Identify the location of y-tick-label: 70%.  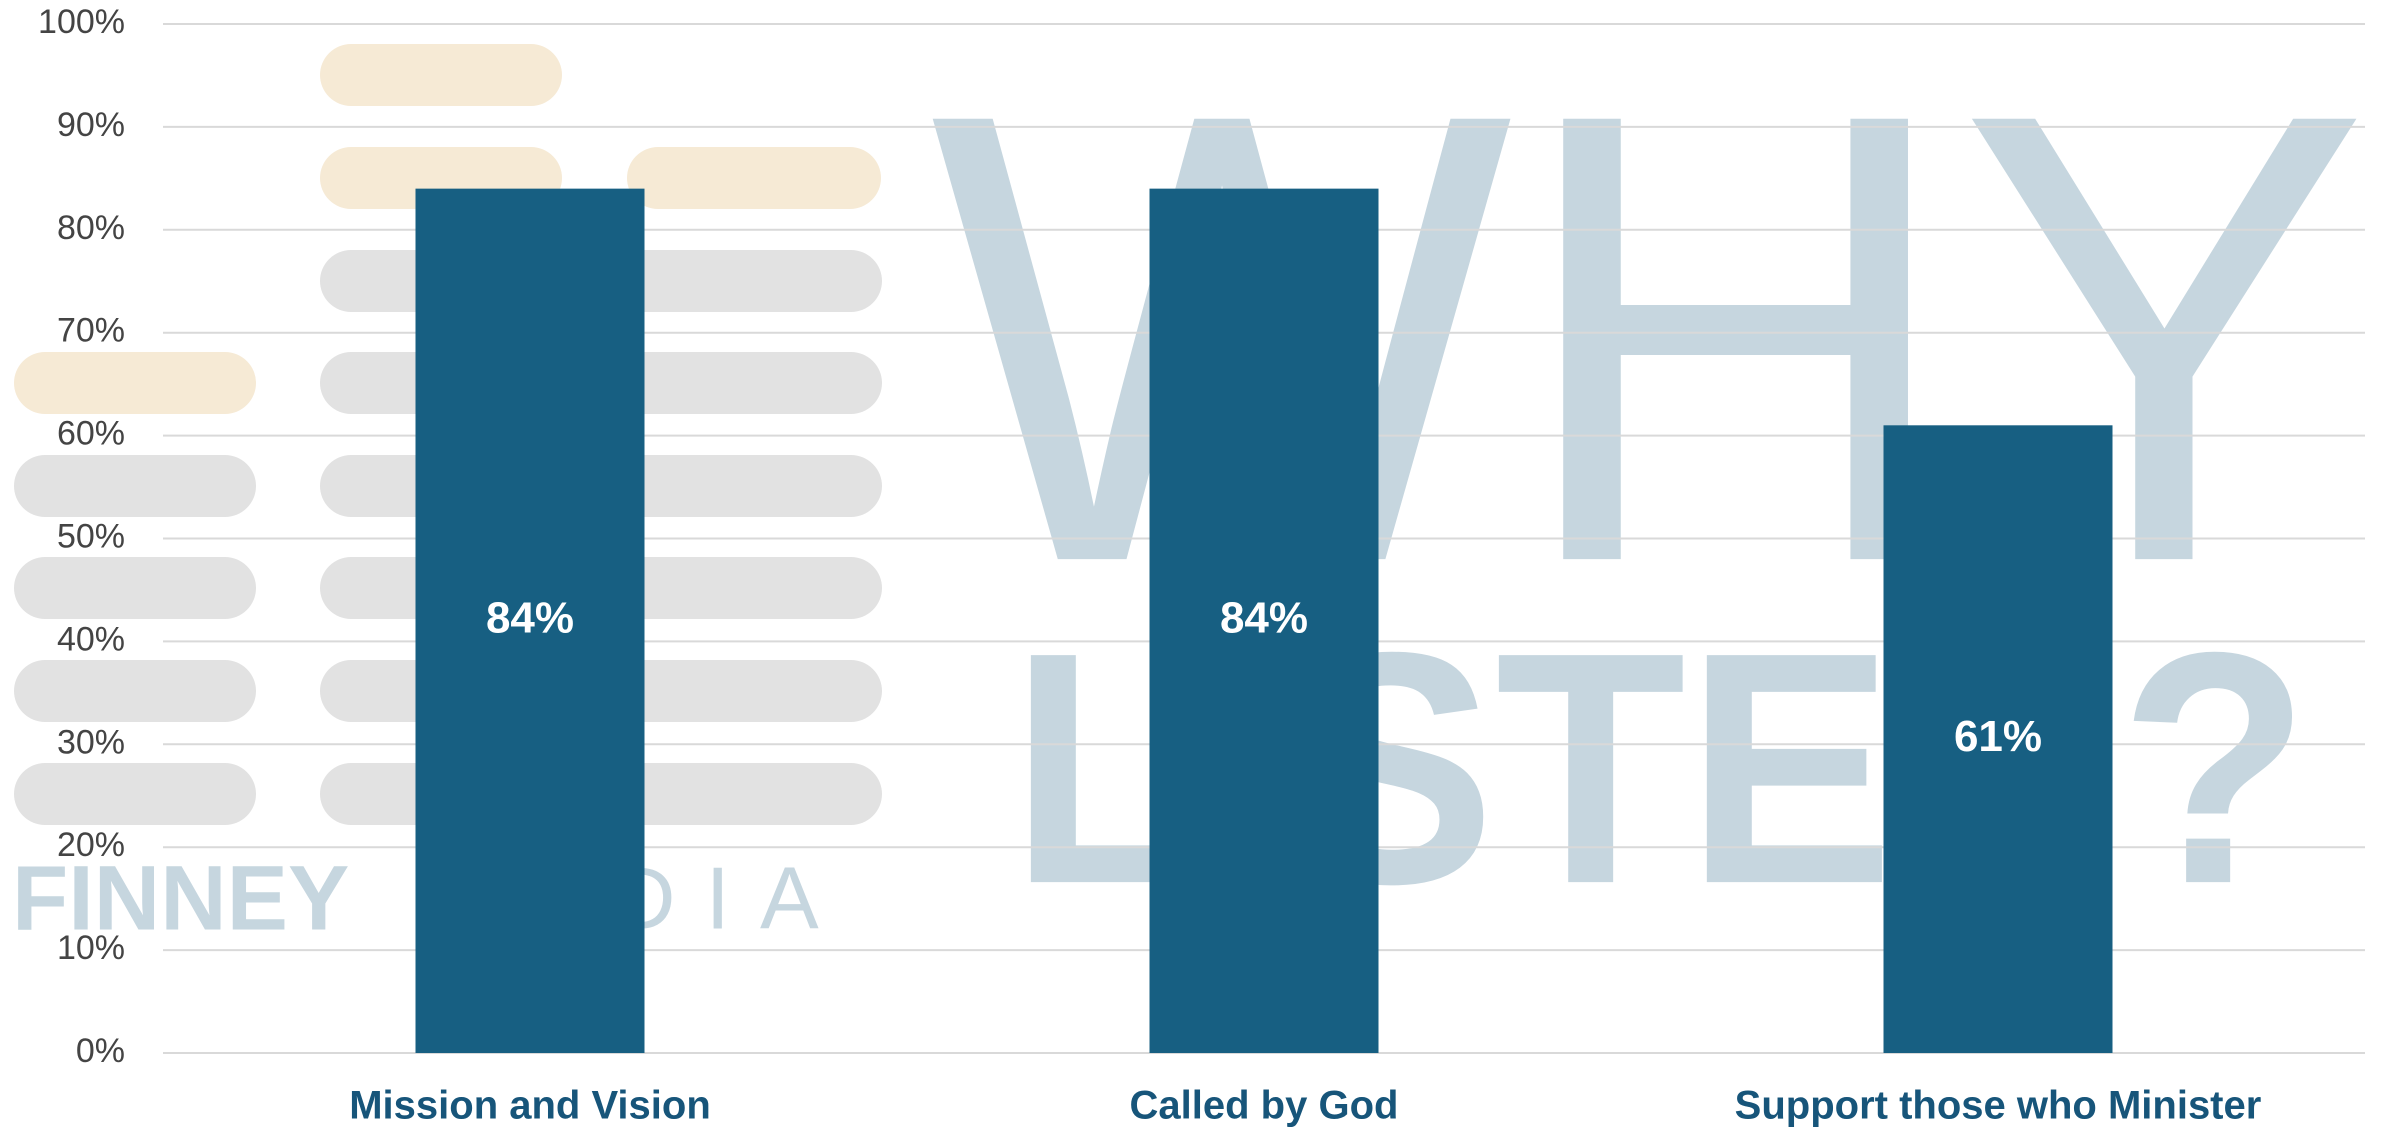
(91, 331).